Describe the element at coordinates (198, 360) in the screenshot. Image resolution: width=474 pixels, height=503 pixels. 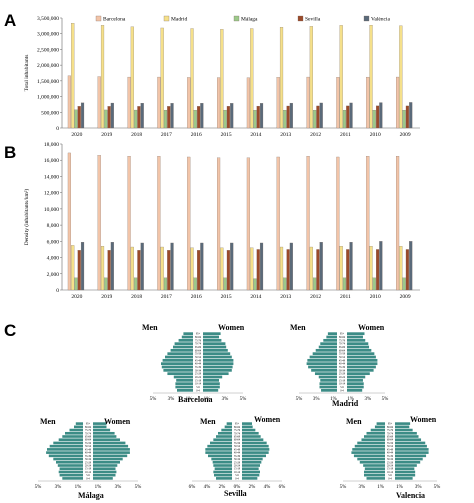
I see `pyramid-age-label: 45-49` at that location.